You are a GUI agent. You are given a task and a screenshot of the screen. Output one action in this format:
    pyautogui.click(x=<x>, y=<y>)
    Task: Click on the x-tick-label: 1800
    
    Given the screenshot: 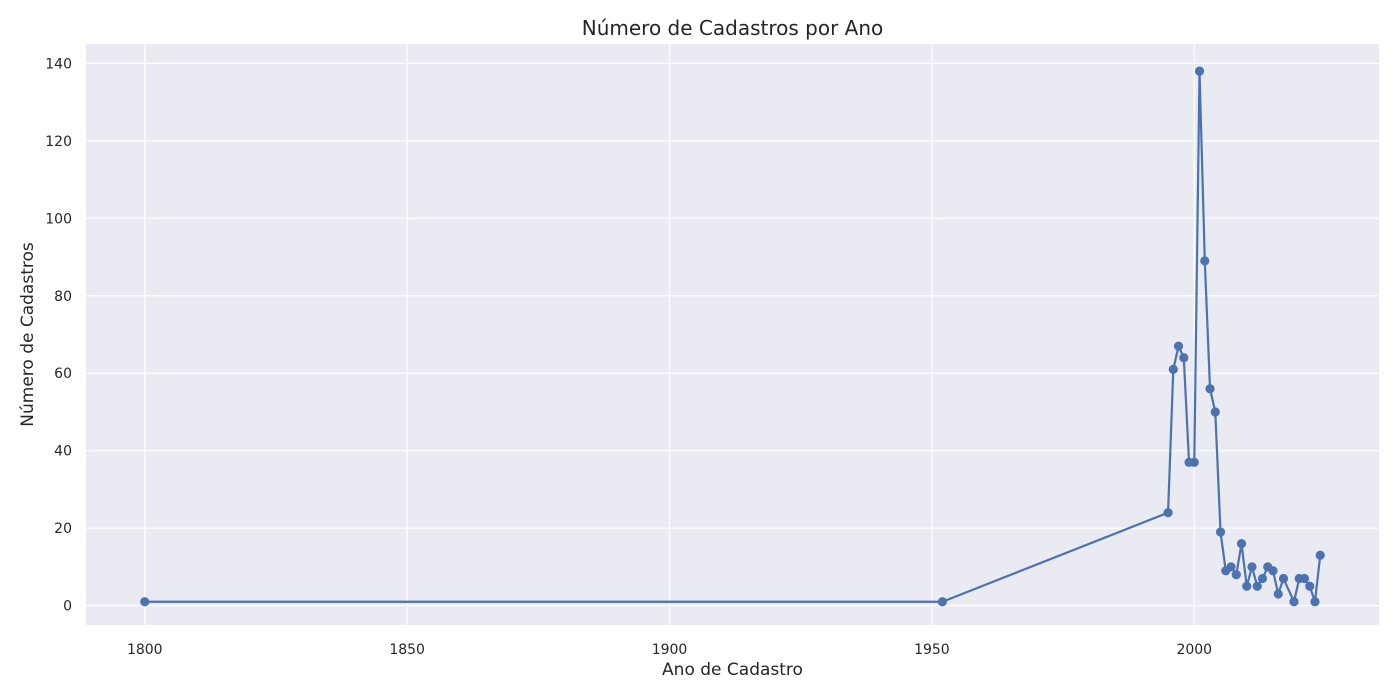 What is the action you would take?
    pyautogui.click(x=145, y=650)
    